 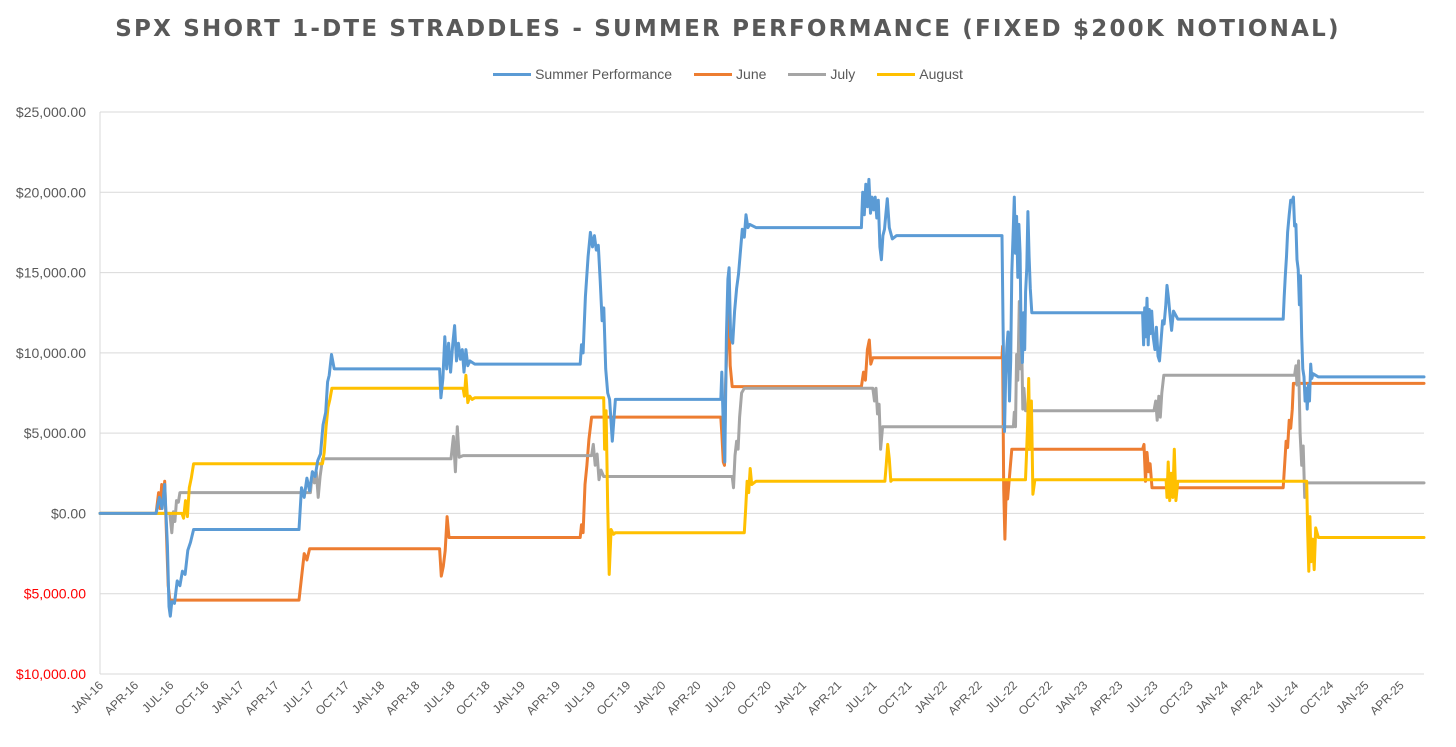 I want to click on x-tick-label: JUL-22, so click(x=1001, y=696).